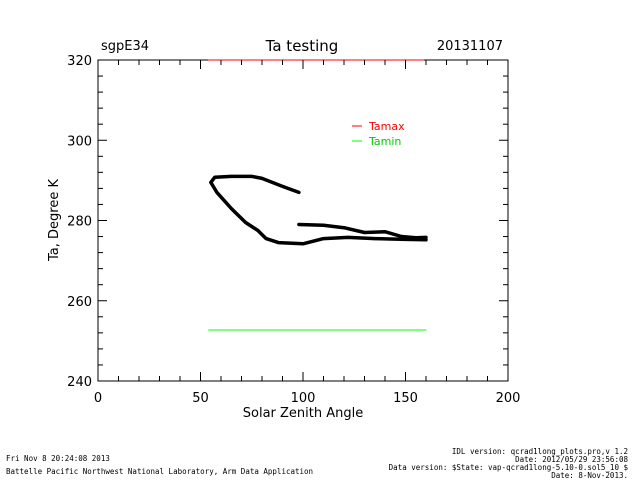 This screenshot has width=640, height=480. What do you see at coordinates (79, 302) in the screenshot?
I see `y-tick-label: 260` at bounding box center [79, 302].